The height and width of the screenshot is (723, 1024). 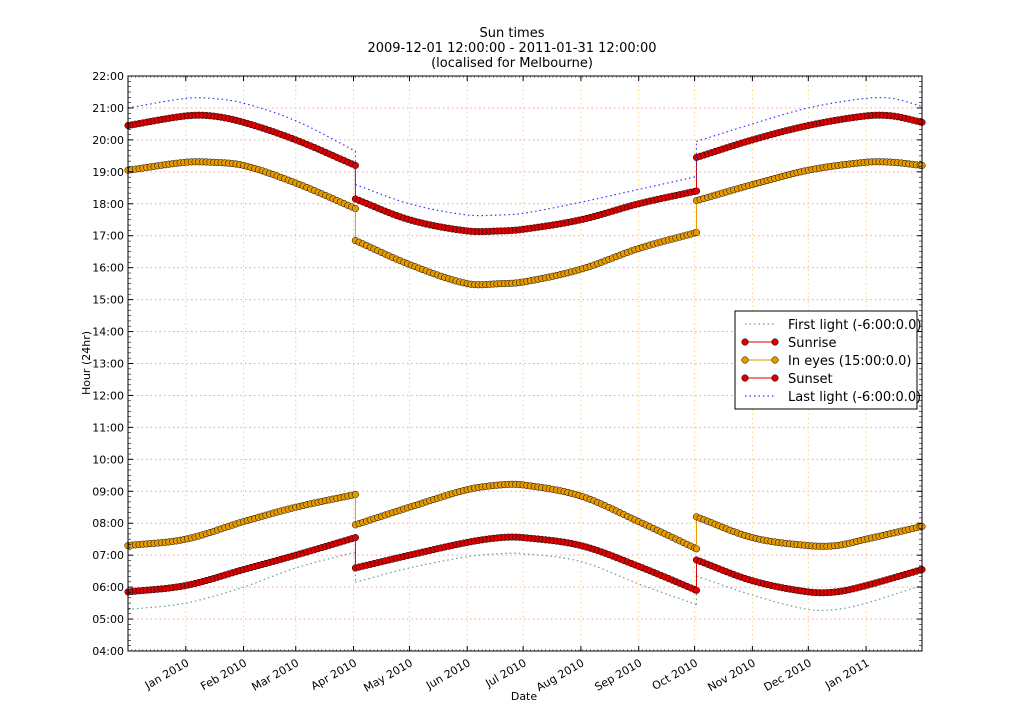 I want to click on title: Sun times, so click(x=511, y=33).